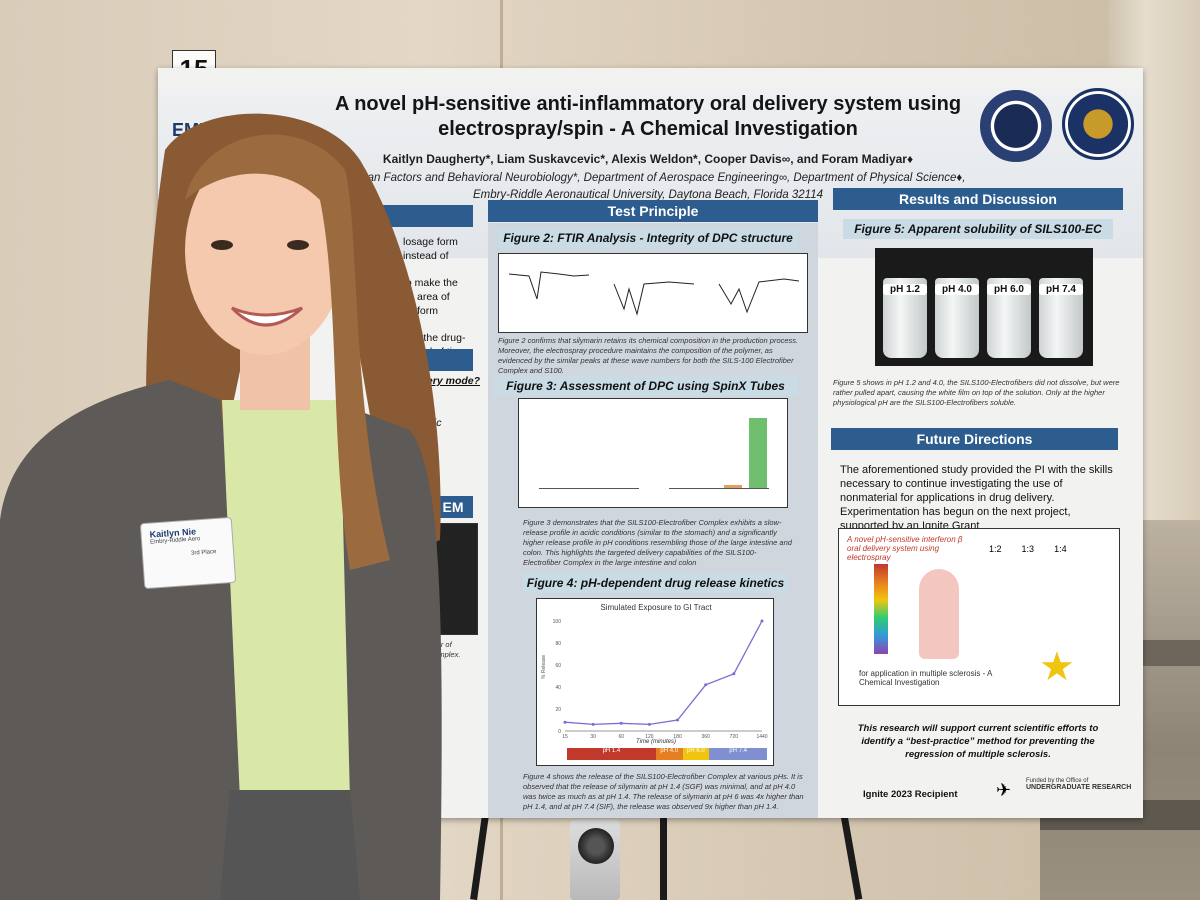 The width and height of the screenshot is (1200, 900). Describe the element at coordinates (696, 754) in the screenshot. I see `ph-band: pH 6.0` at that location.